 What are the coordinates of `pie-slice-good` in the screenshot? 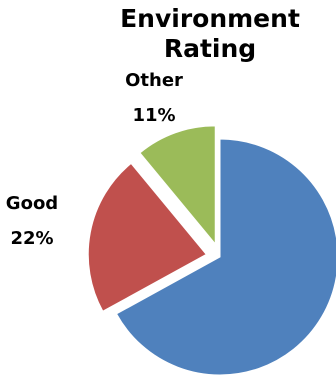 It's located at (147, 237).